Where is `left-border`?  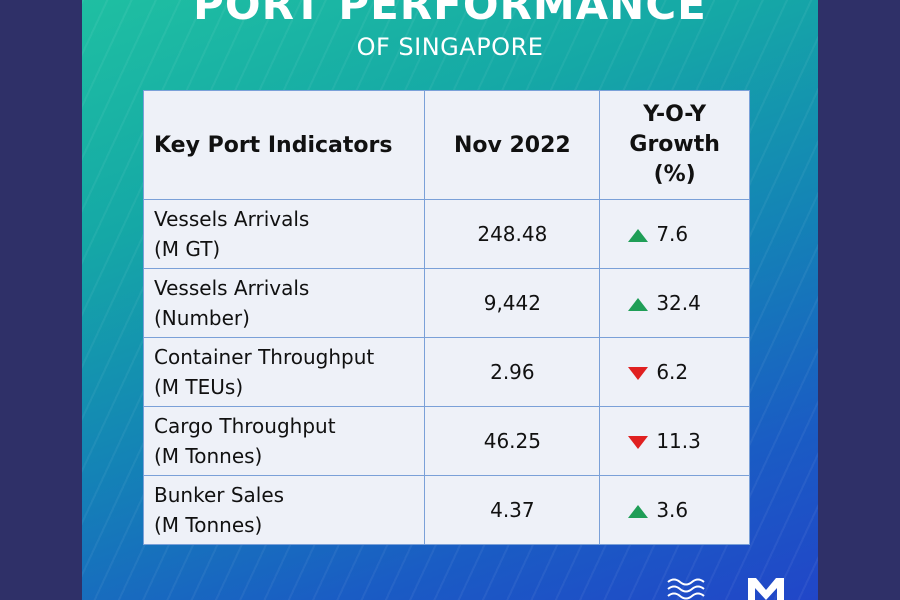 left-border is located at coordinates (41, 300).